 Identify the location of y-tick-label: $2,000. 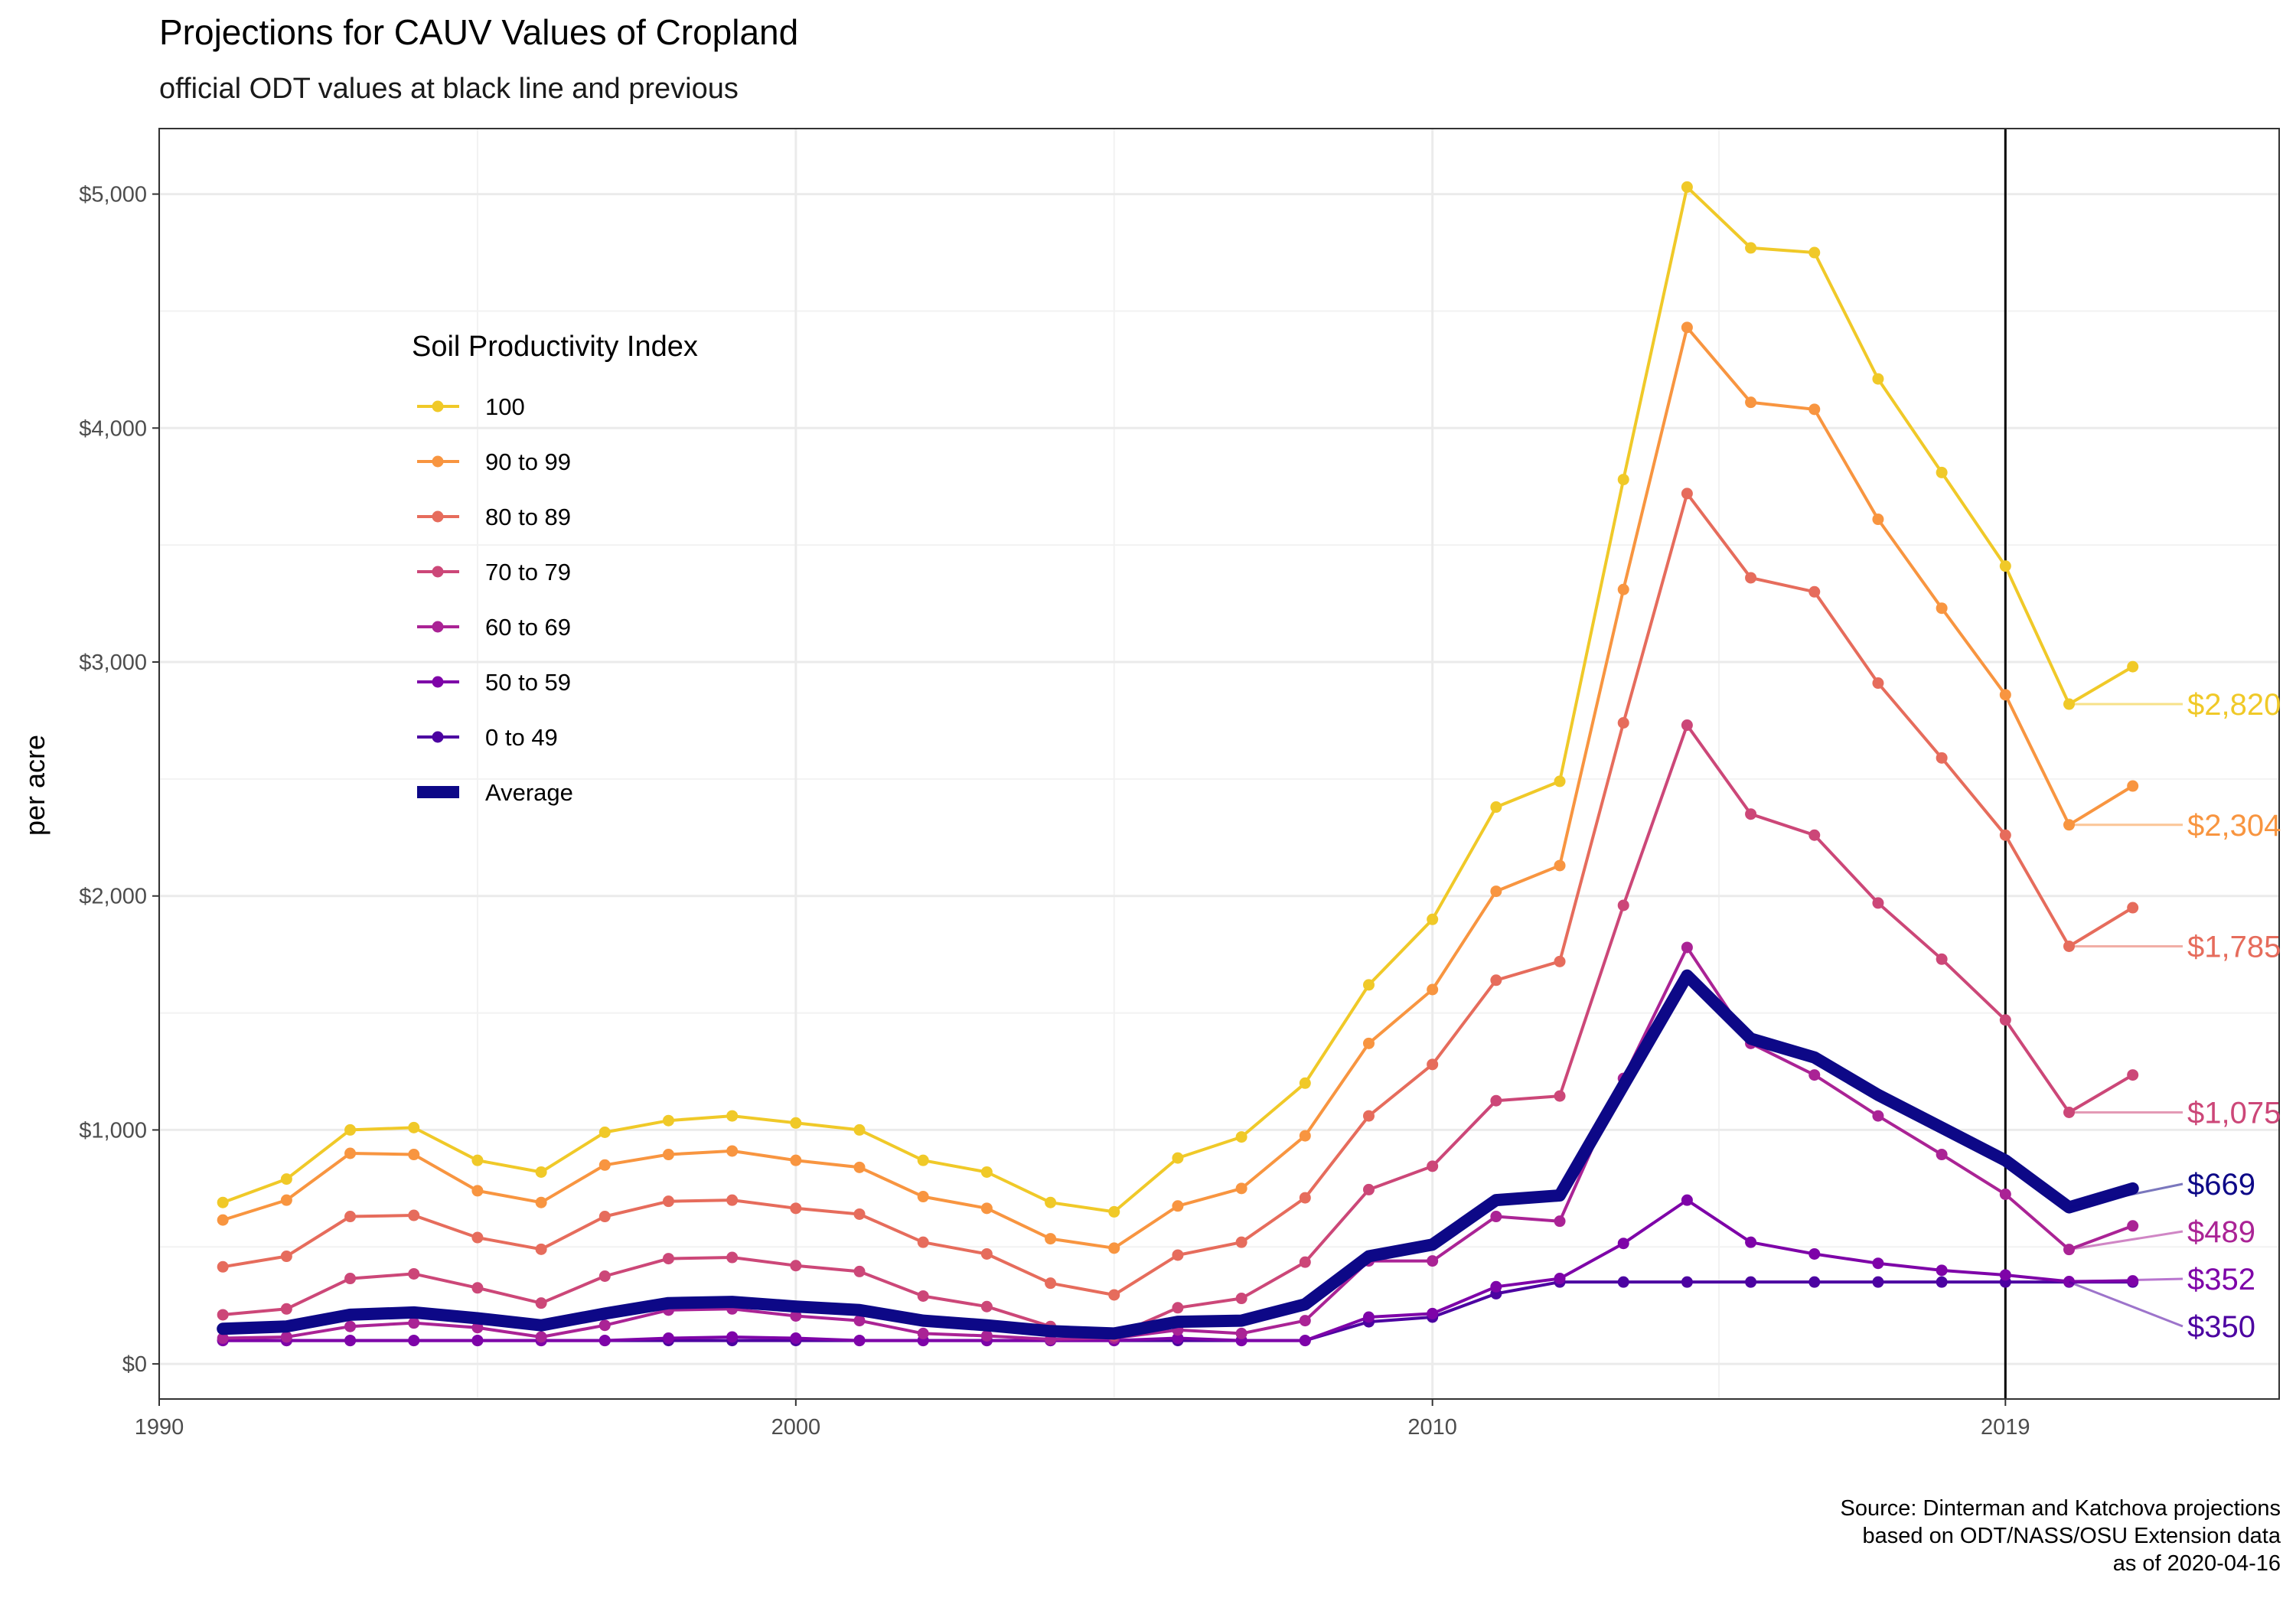
(113, 897).